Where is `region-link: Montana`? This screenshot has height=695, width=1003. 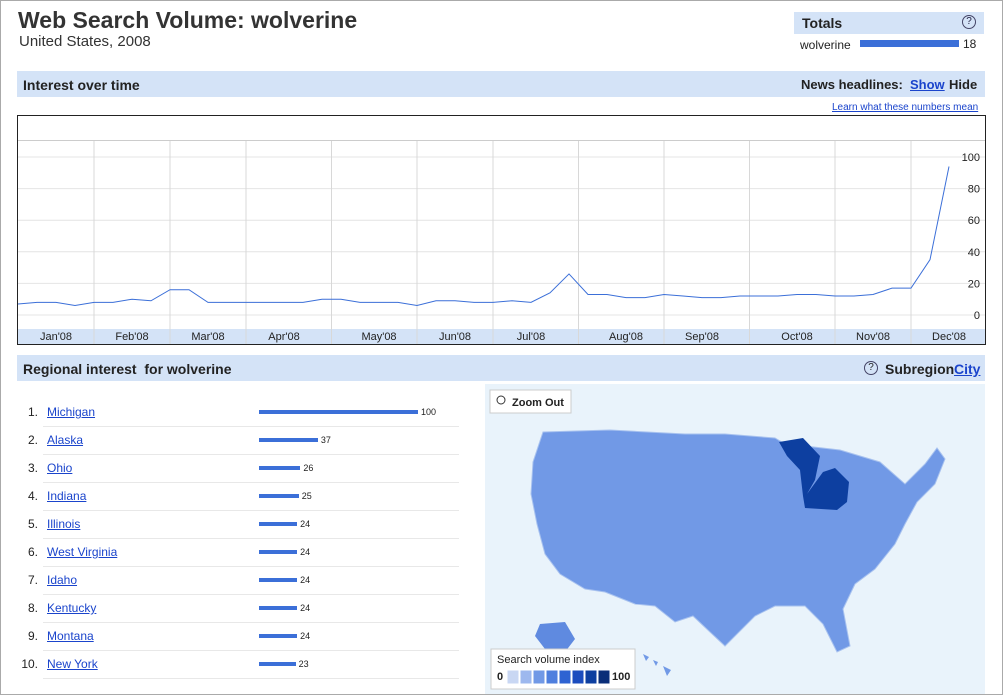 region-link: Montana is located at coordinates (70, 636).